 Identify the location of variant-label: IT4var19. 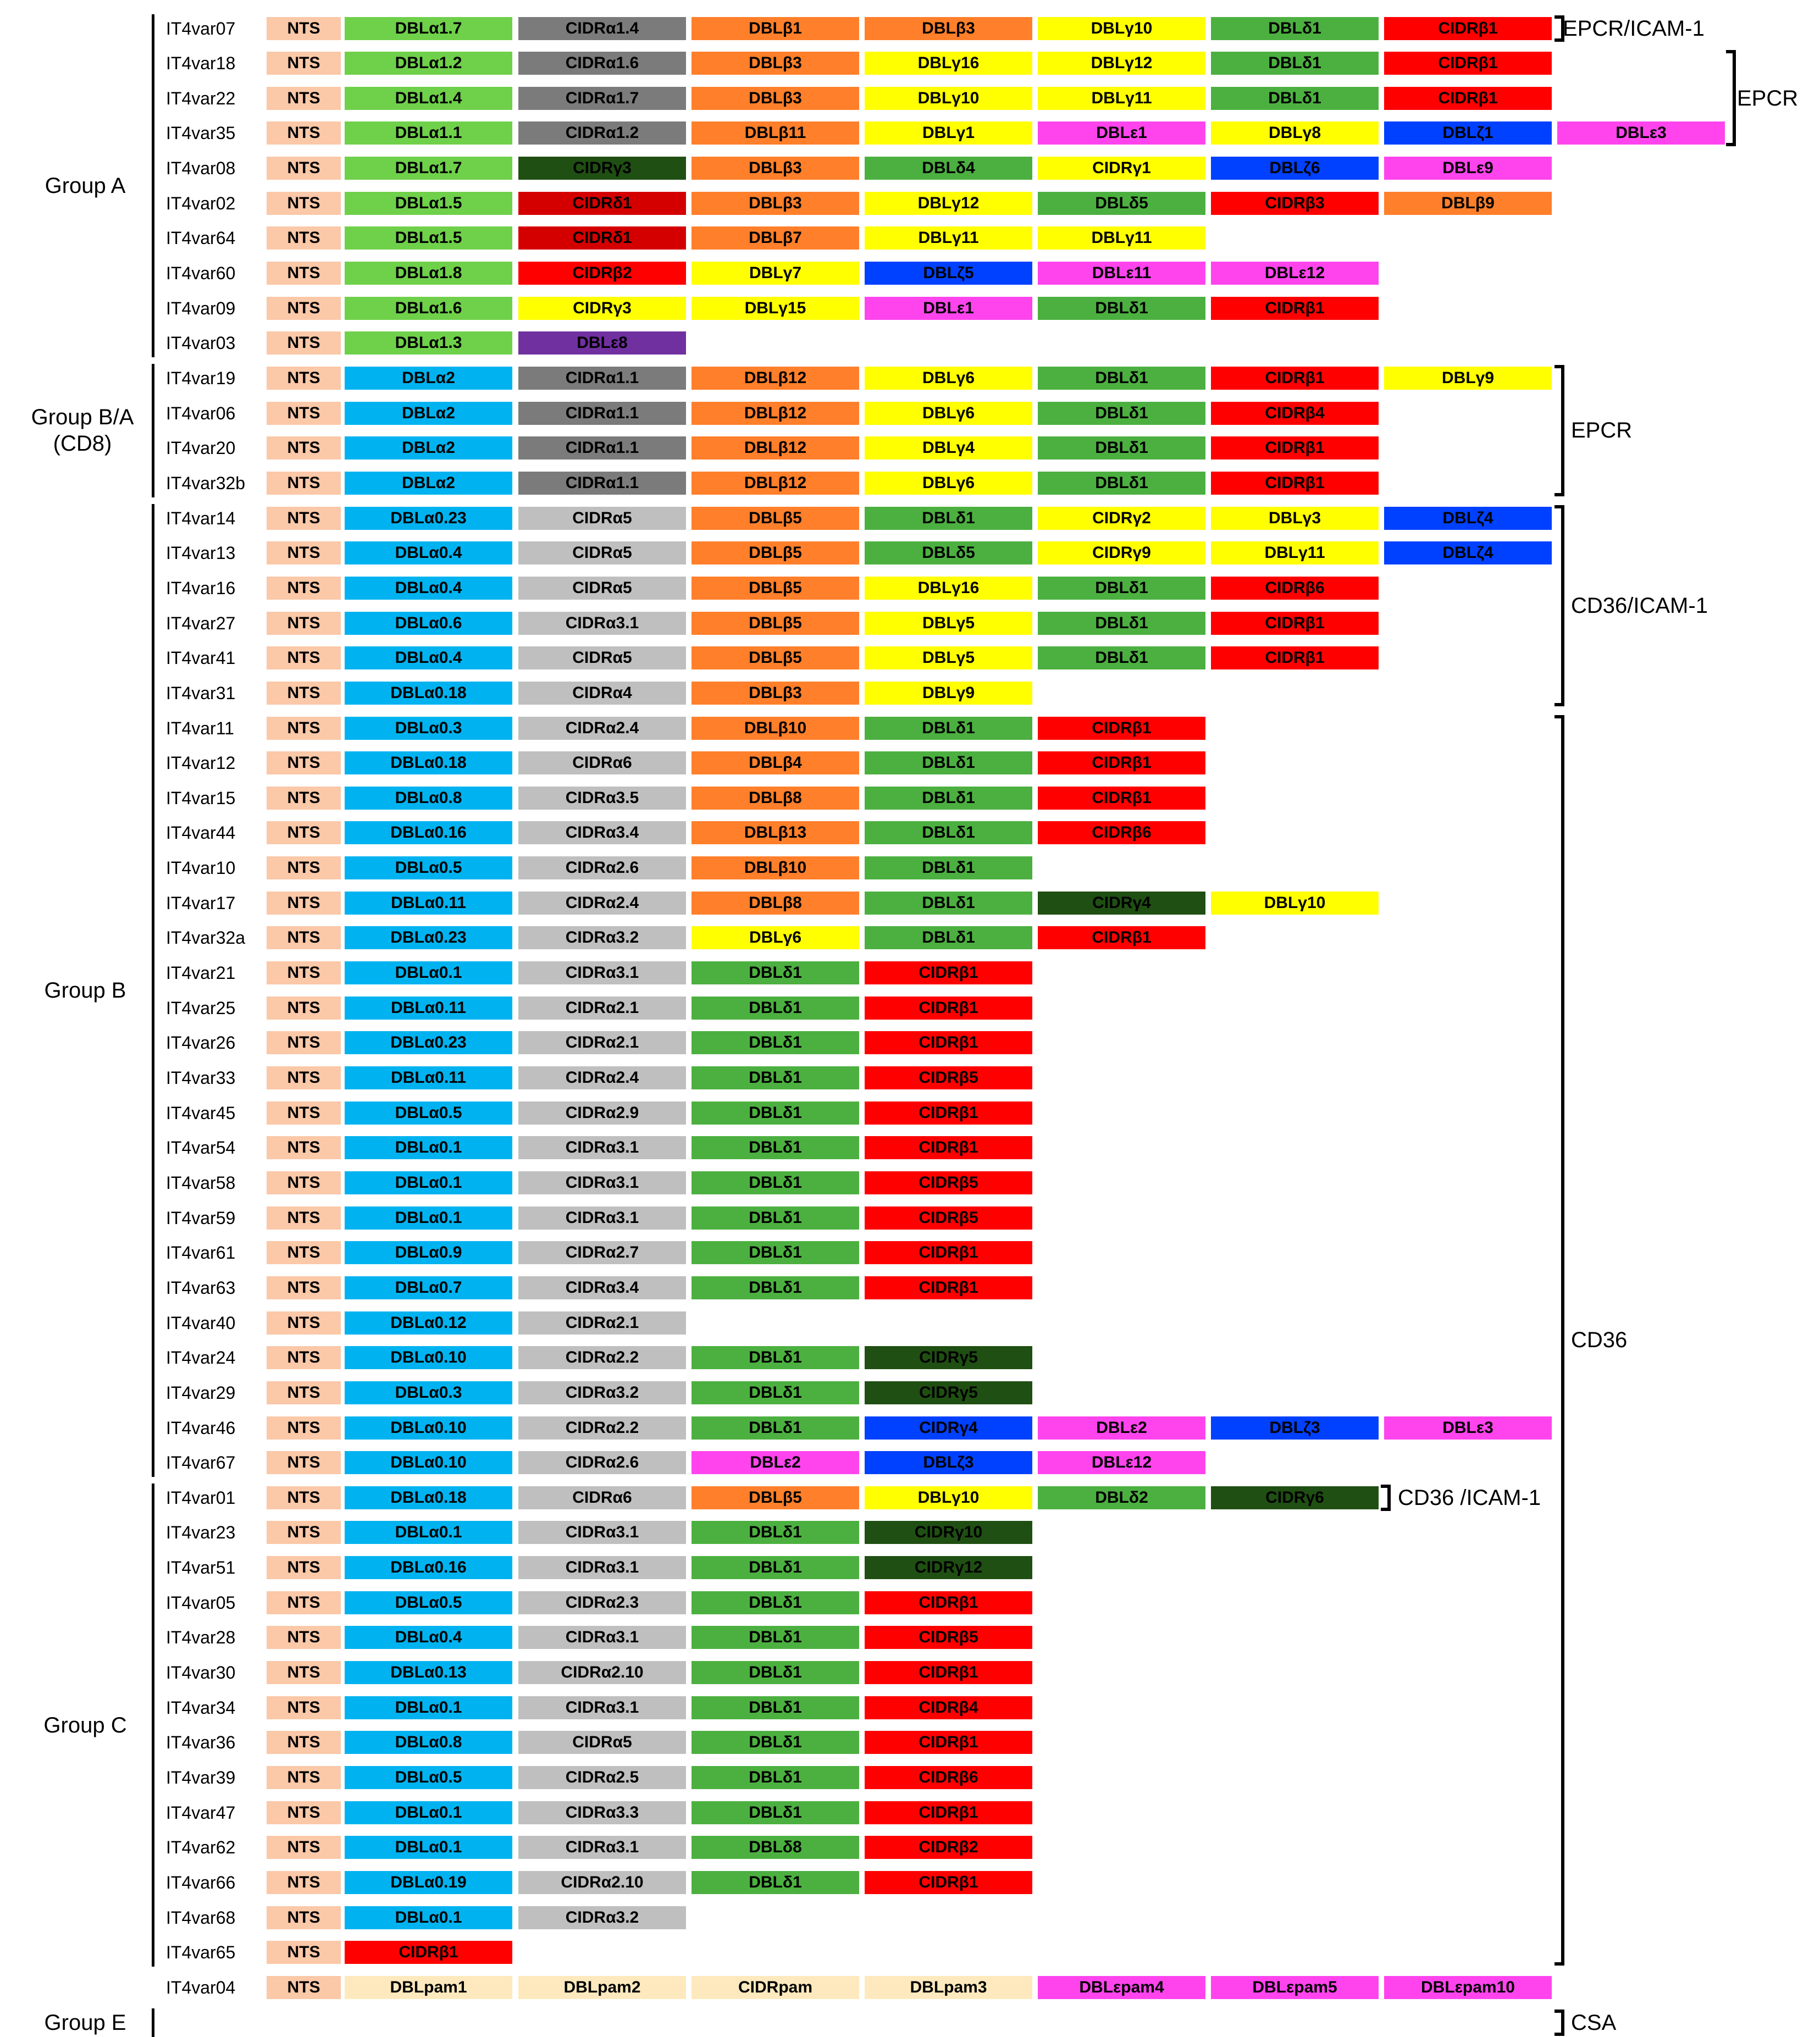
(201, 378).